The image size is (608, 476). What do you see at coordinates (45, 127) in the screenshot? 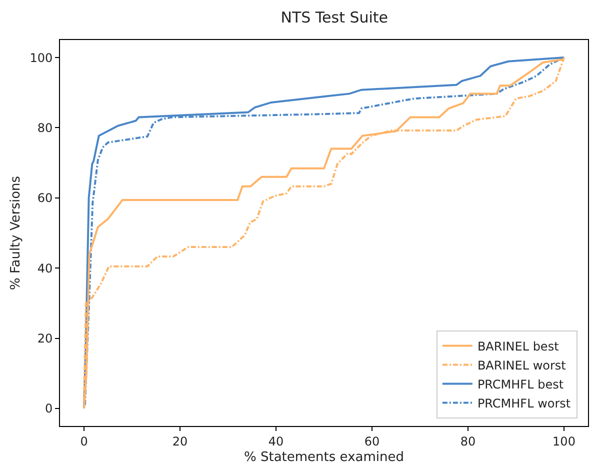
I see `y-tick-label: 80` at bounding box center [45, 127].